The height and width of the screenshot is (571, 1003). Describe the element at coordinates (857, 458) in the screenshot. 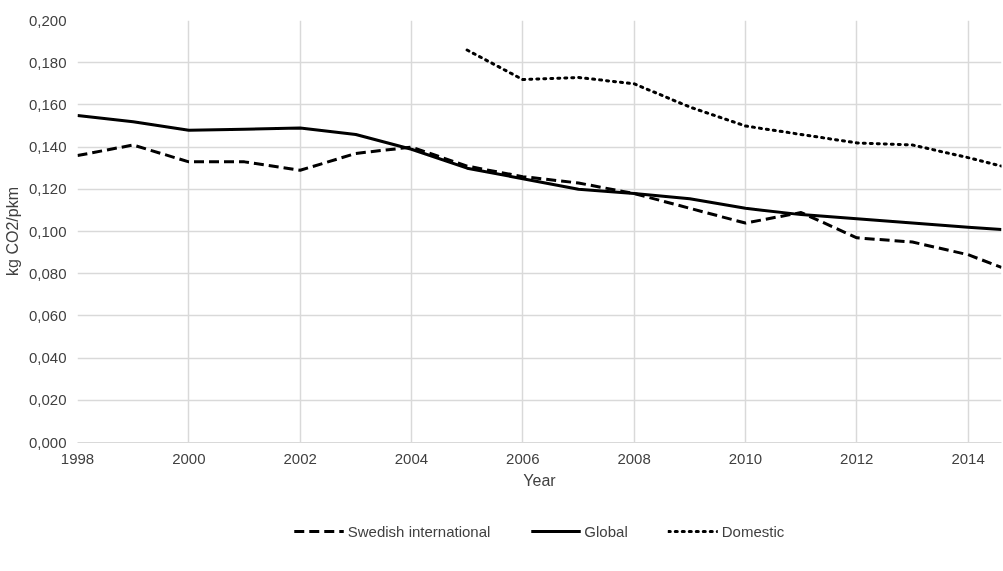

I see `x-tick-label: 2012` at that location.